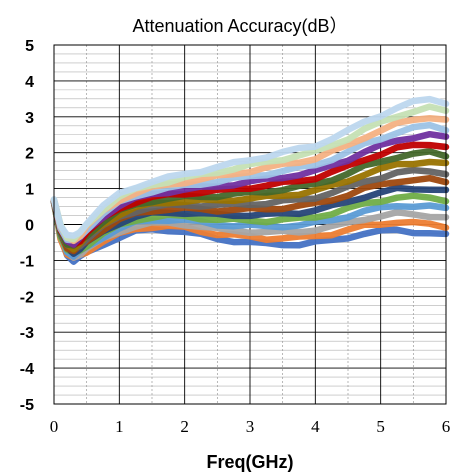 This screenshot has width=456, height=475. Describe the element at coordinates (29, 190) in the screenshot. I see `y-tick-label: 1` at that location.